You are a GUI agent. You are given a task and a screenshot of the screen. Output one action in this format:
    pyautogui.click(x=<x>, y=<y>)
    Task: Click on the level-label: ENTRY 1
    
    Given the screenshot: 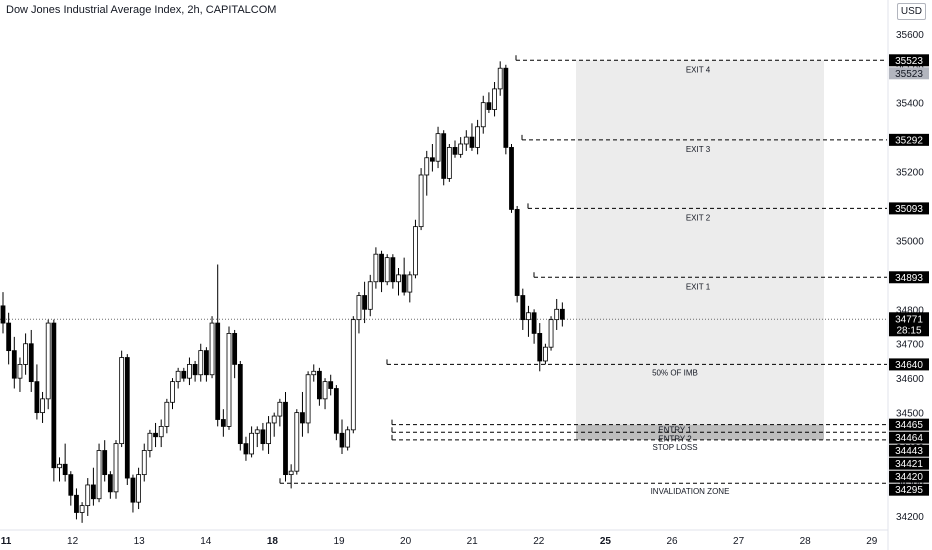 What is the action you would take?
    pyautogui.click(x=675, y=430)
    